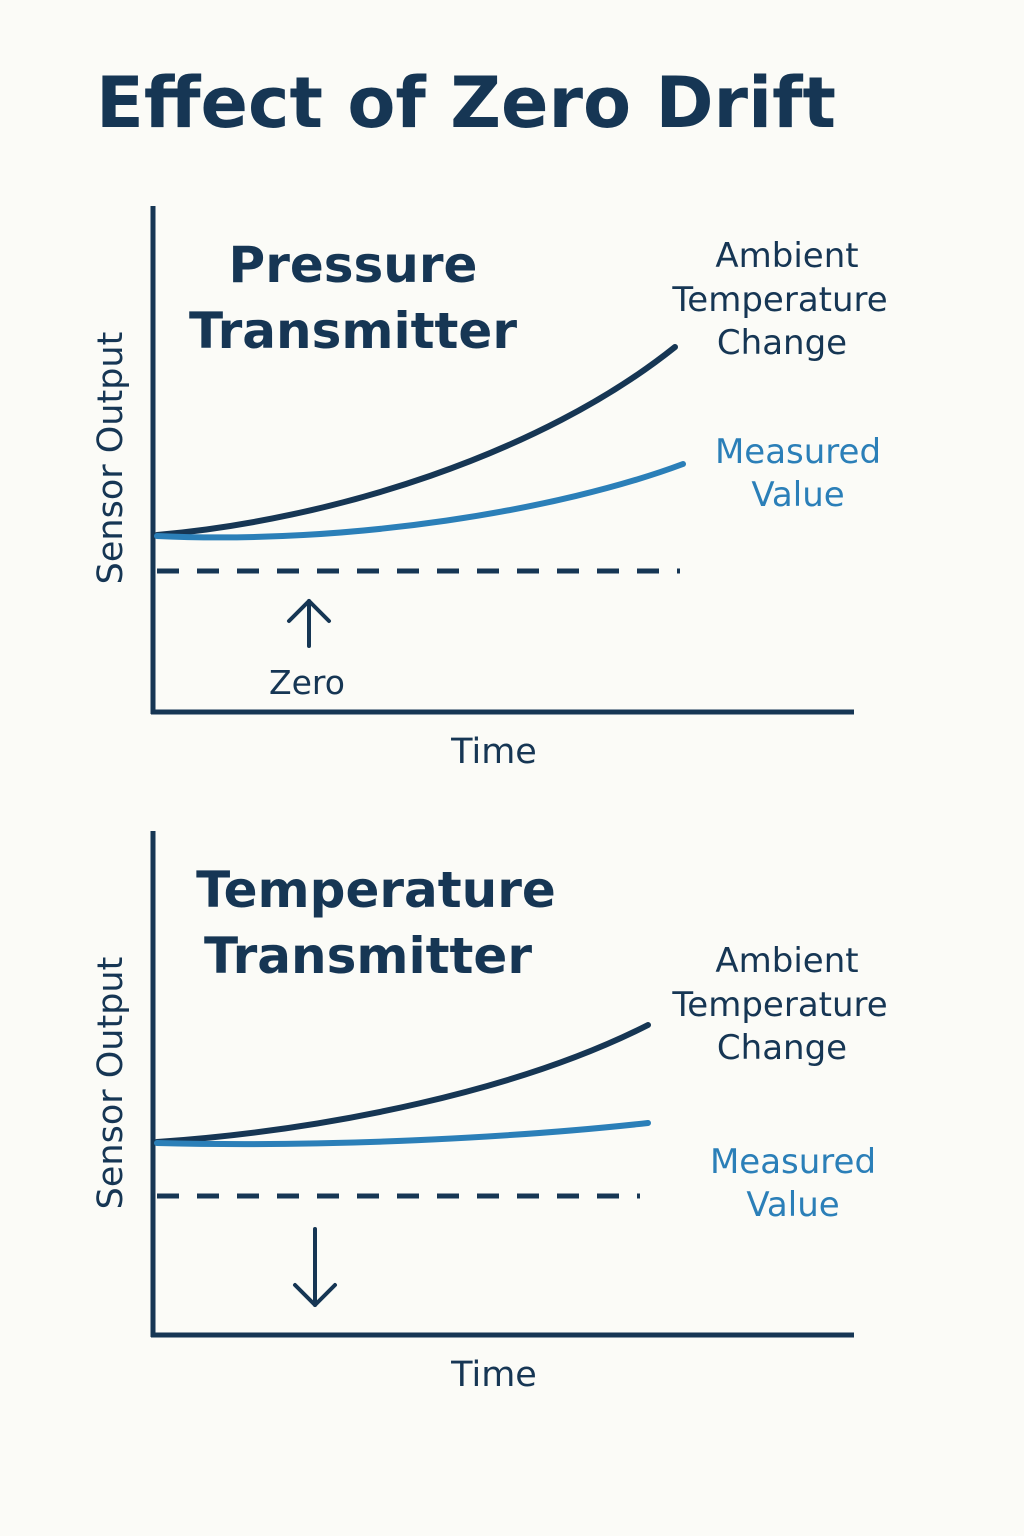 Image resolution: width=1024 pixels, height=1536 pixels. Describe the element at coordinates (466, 103) in the screenshot. I see `page-title: Effect of Zero Drift` at that location.